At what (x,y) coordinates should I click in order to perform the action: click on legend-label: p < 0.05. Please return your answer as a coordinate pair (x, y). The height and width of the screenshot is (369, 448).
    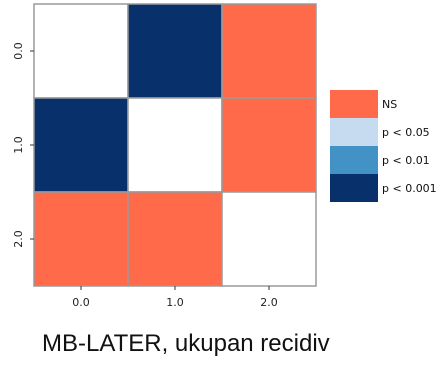
    Looking at the image, I should click on (406, 132).